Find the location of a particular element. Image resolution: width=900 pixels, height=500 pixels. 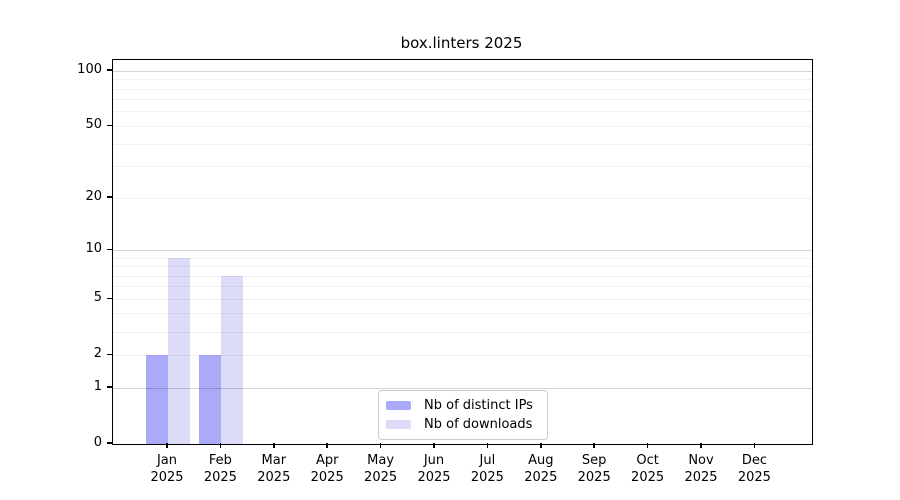

bar-downloads-jan is located at coordinates (179, 351).